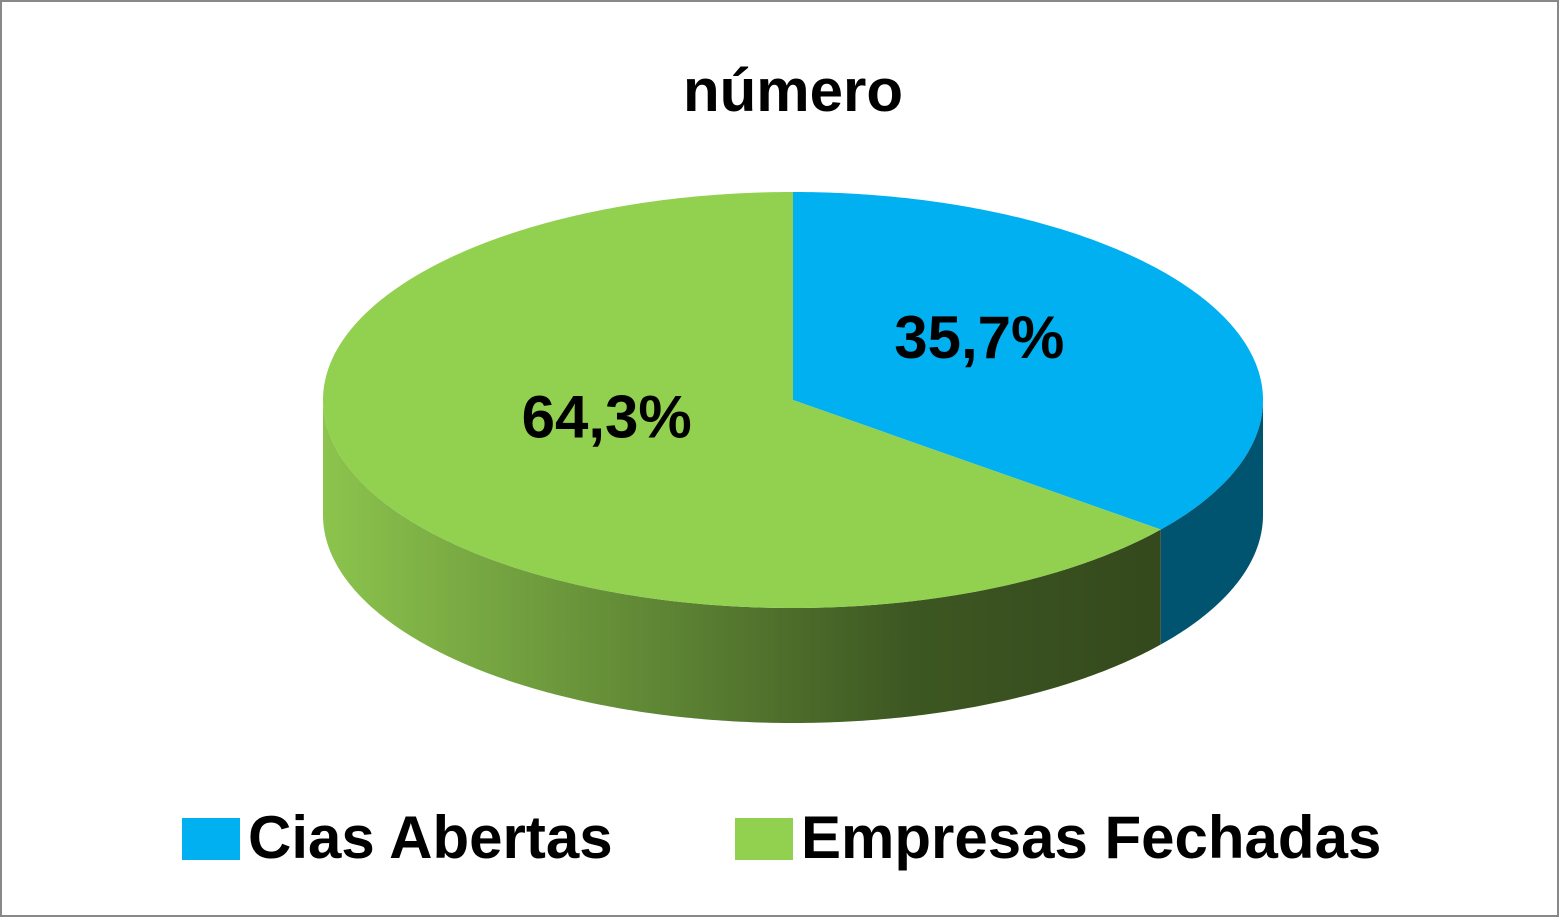 The height and width of the screenshot is (917, 1559). Describe the element at coordinates (1091, 837) in the screenshot. I see `legend-label: Empresas Fechadas` at that location.